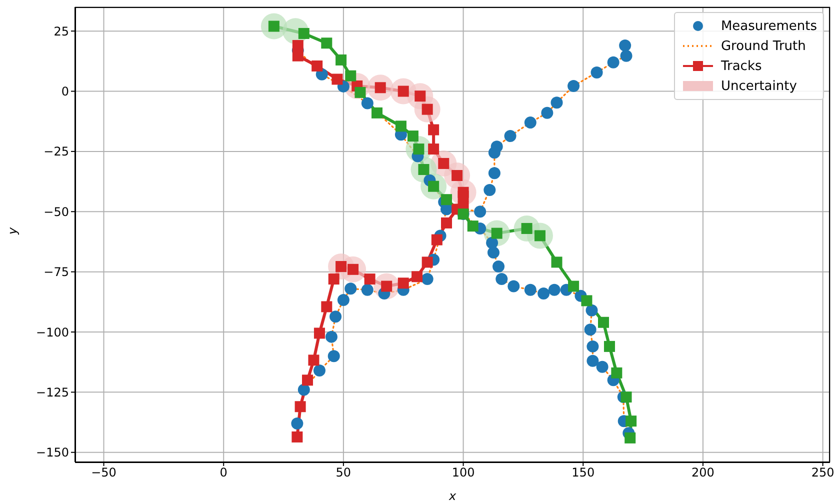 The width and height of the screenshot is (838, 502). I want to click on x-tick-label: 0, so click(224, 473).